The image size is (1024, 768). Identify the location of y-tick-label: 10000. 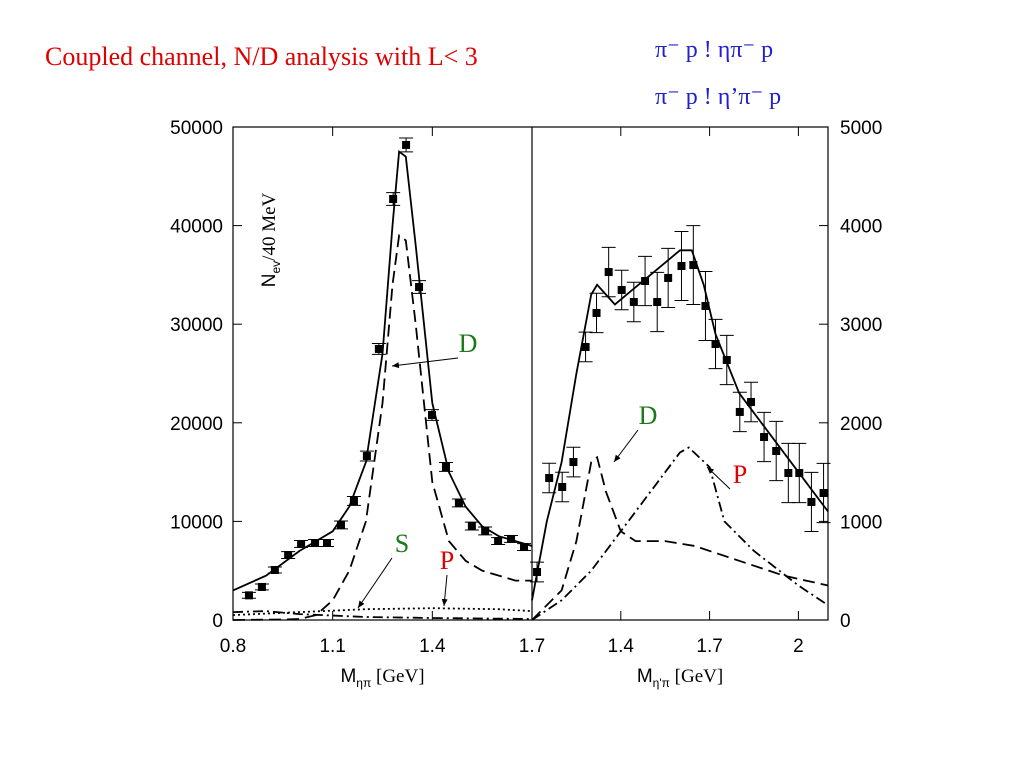
(196, 522).